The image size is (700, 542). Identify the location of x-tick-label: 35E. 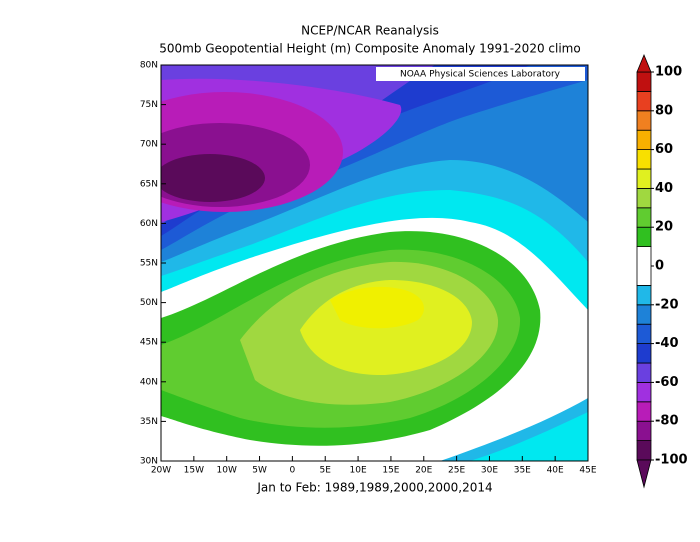
(522, 471).